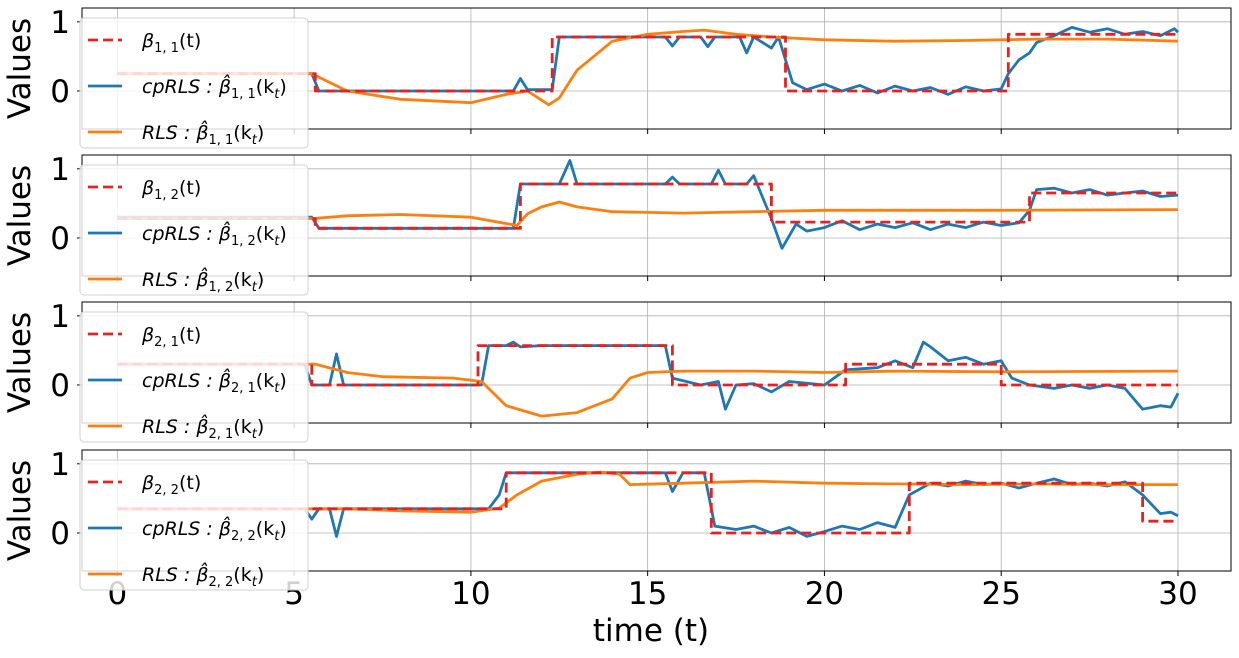 The image size is (1239, 658). What do you see at coordinates (214, 530) in the screenshot?
I see `legend-label-cprls: cpRLS : β̂2, 2(kt)` at bounding box center [214, 530].